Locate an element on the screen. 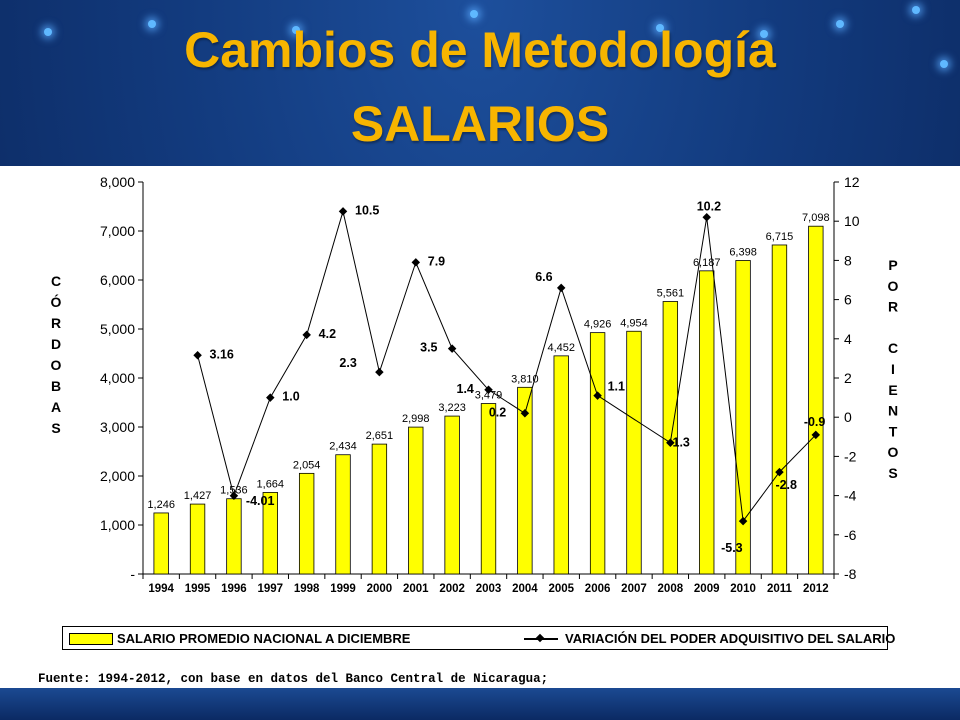 The height and width of the screenshot is (720, 960). y-axis-title-right-letter: O is located at coordinates (893, 286).